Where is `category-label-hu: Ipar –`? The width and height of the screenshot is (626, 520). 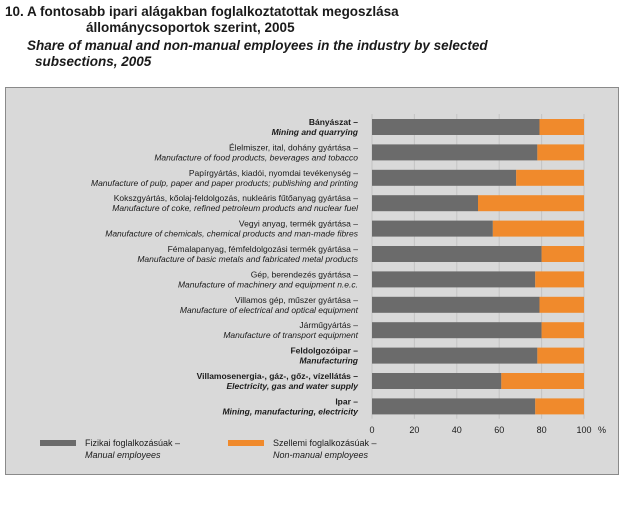 category-label-hu: Ipar – is located at coordinates (346, 401).